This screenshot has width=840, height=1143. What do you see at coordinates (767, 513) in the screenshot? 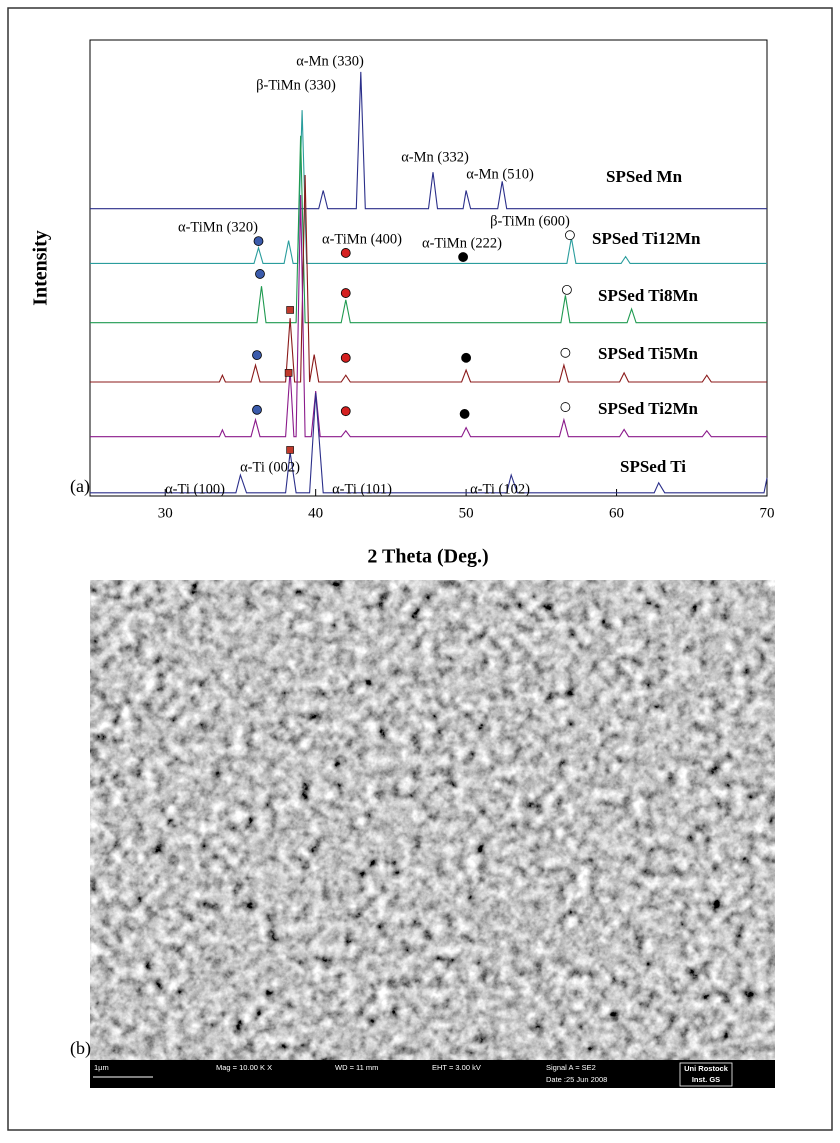
I see `x-tick-label: 70` at bounding box center [767, 513].